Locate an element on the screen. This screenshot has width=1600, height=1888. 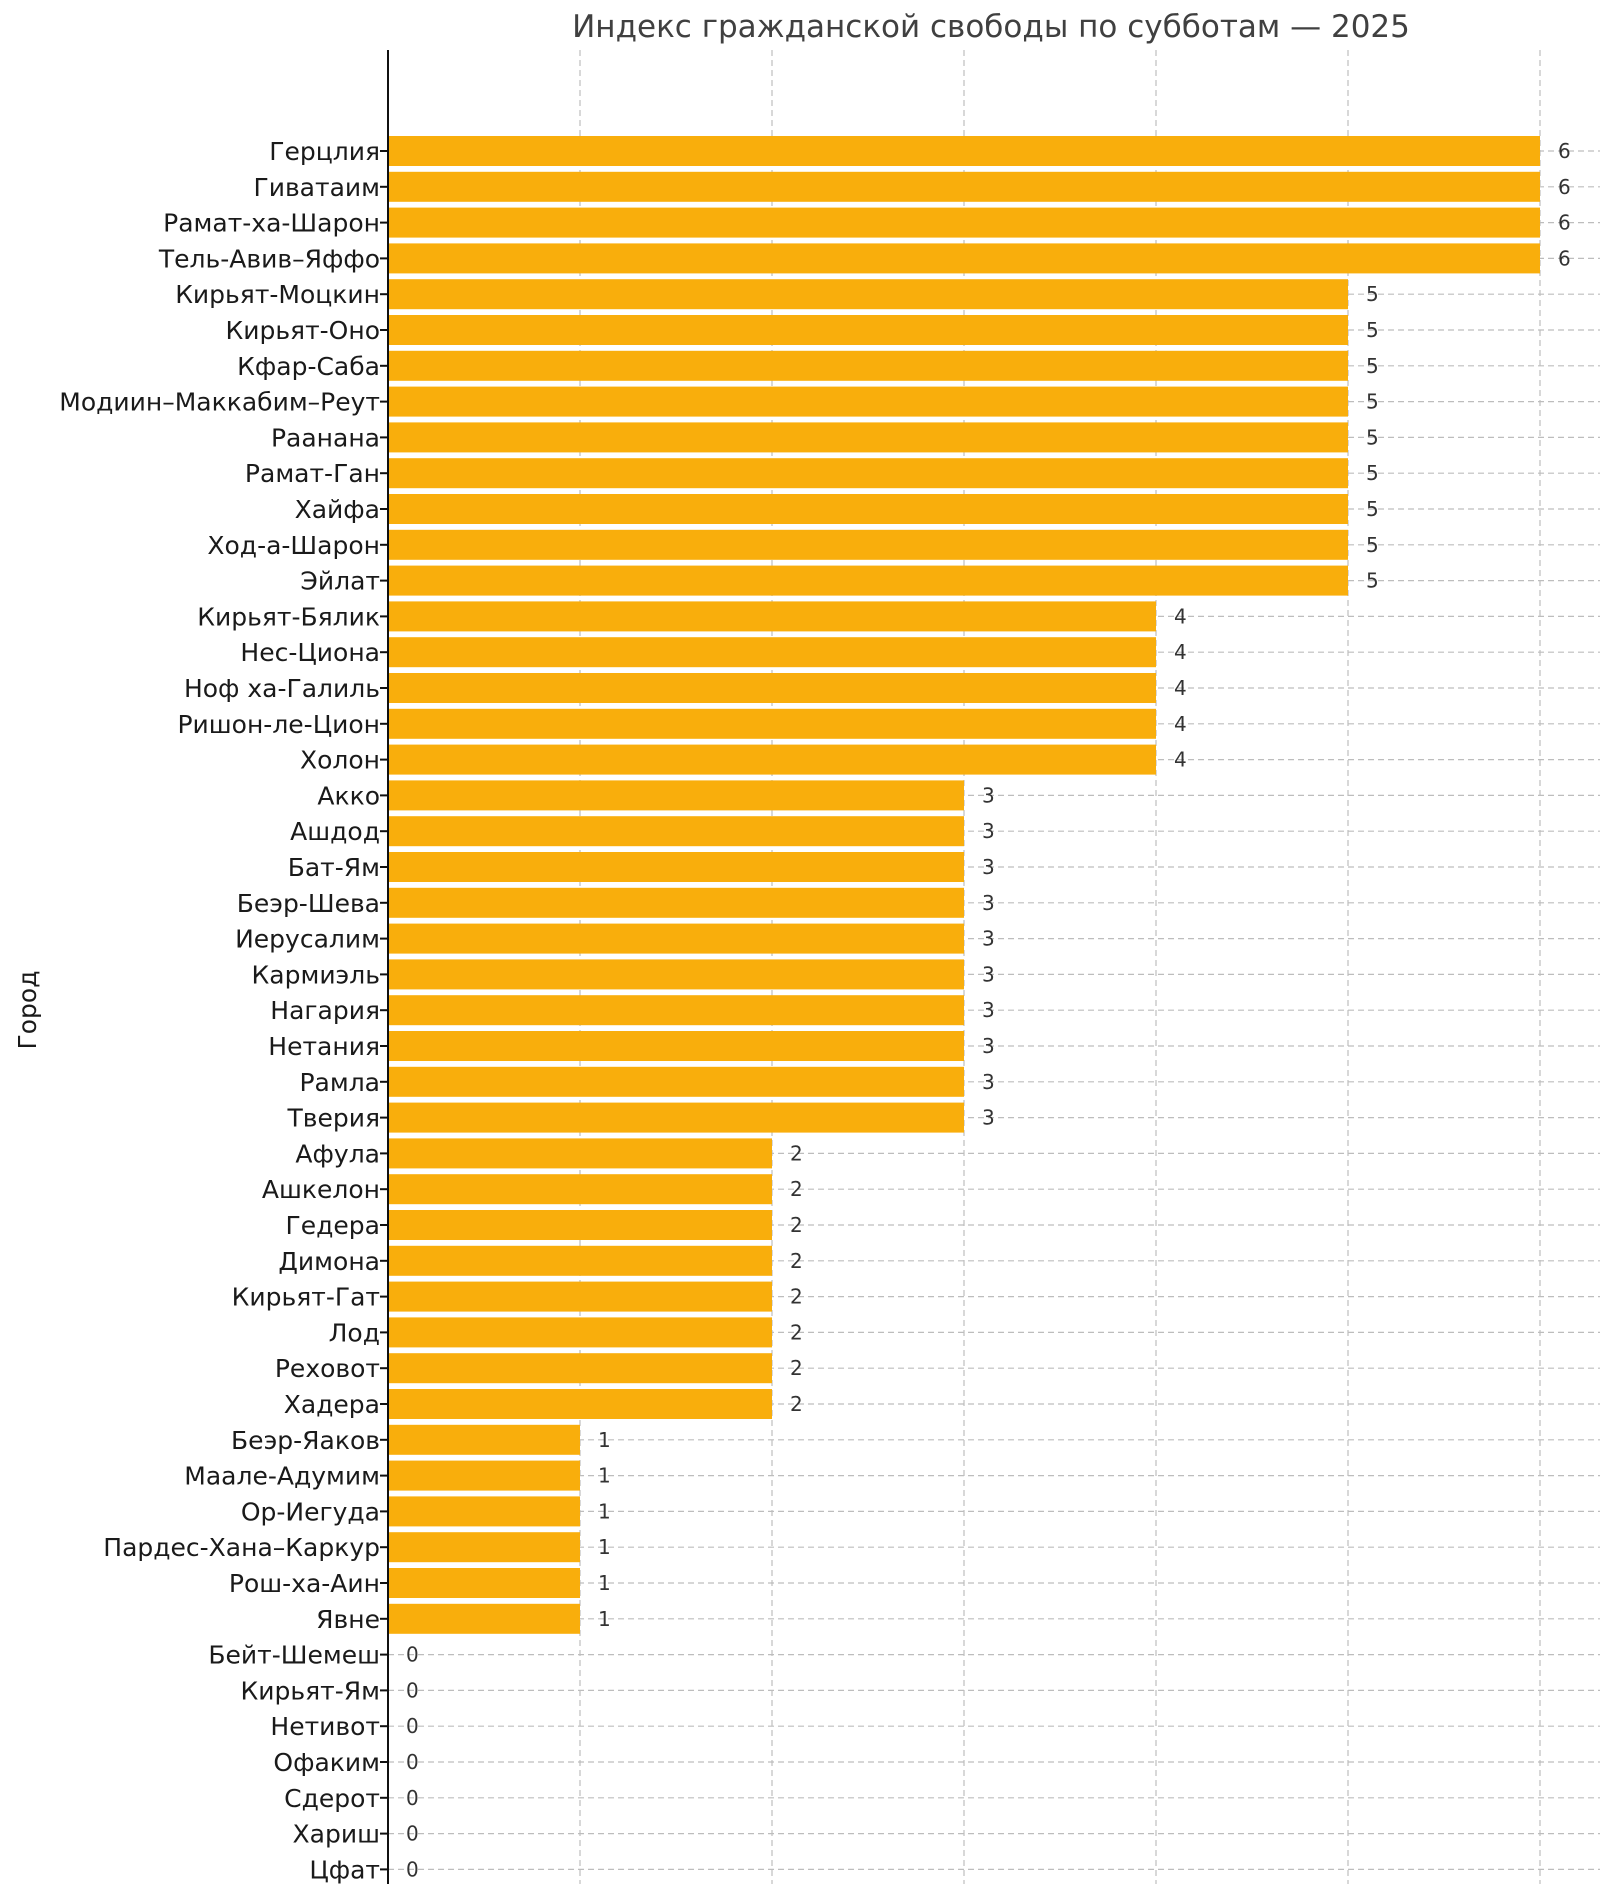
category-label: Кирьят-Оно is located at coordinates (302, 330).